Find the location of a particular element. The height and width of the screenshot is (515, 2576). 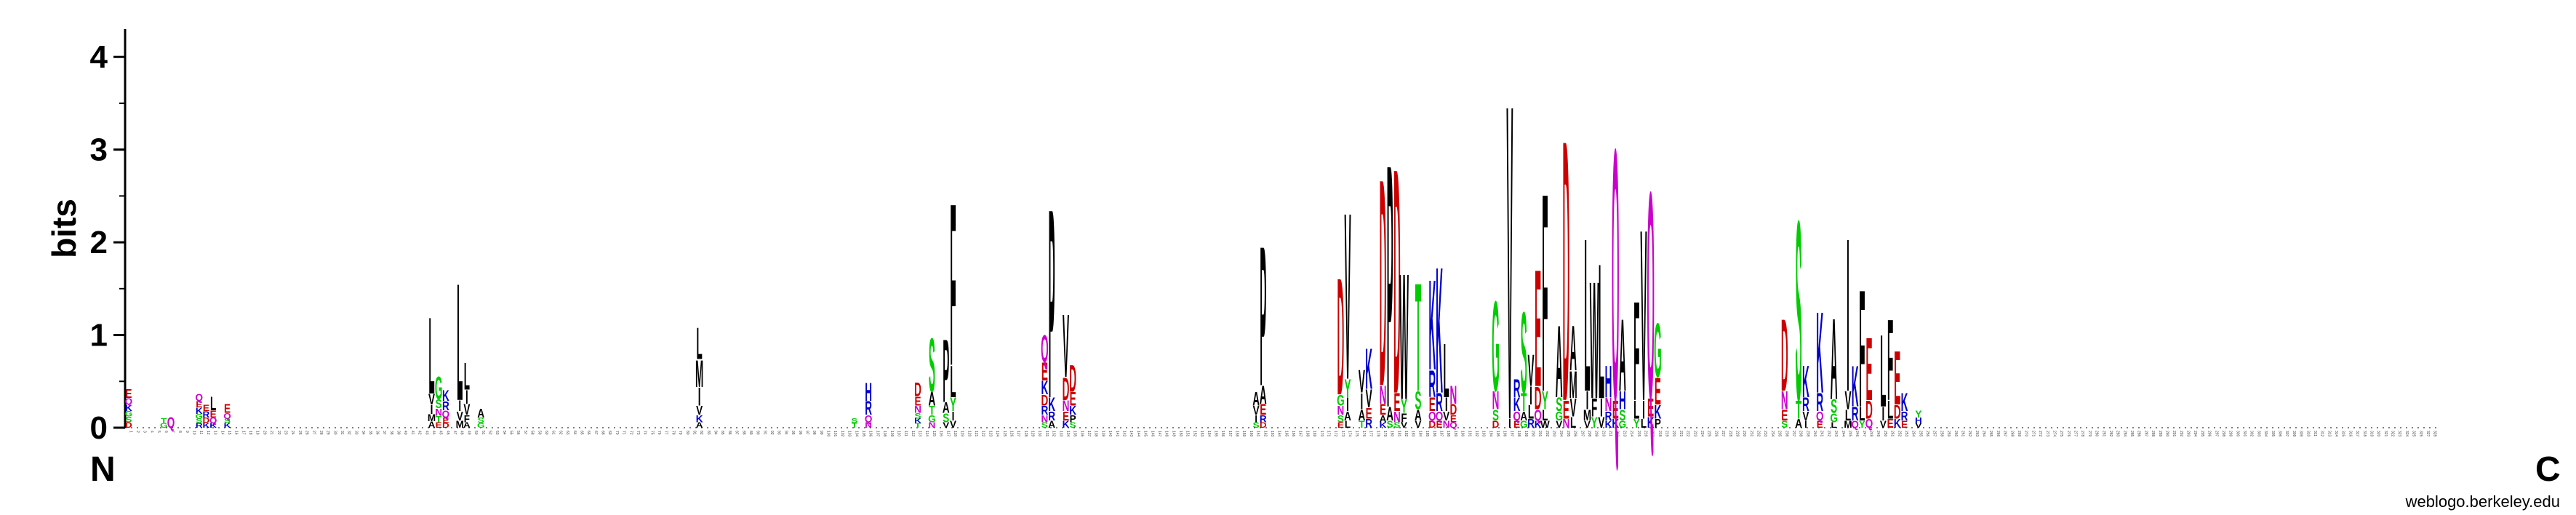

position-label: 210 is located at coordinates (1603, 434).